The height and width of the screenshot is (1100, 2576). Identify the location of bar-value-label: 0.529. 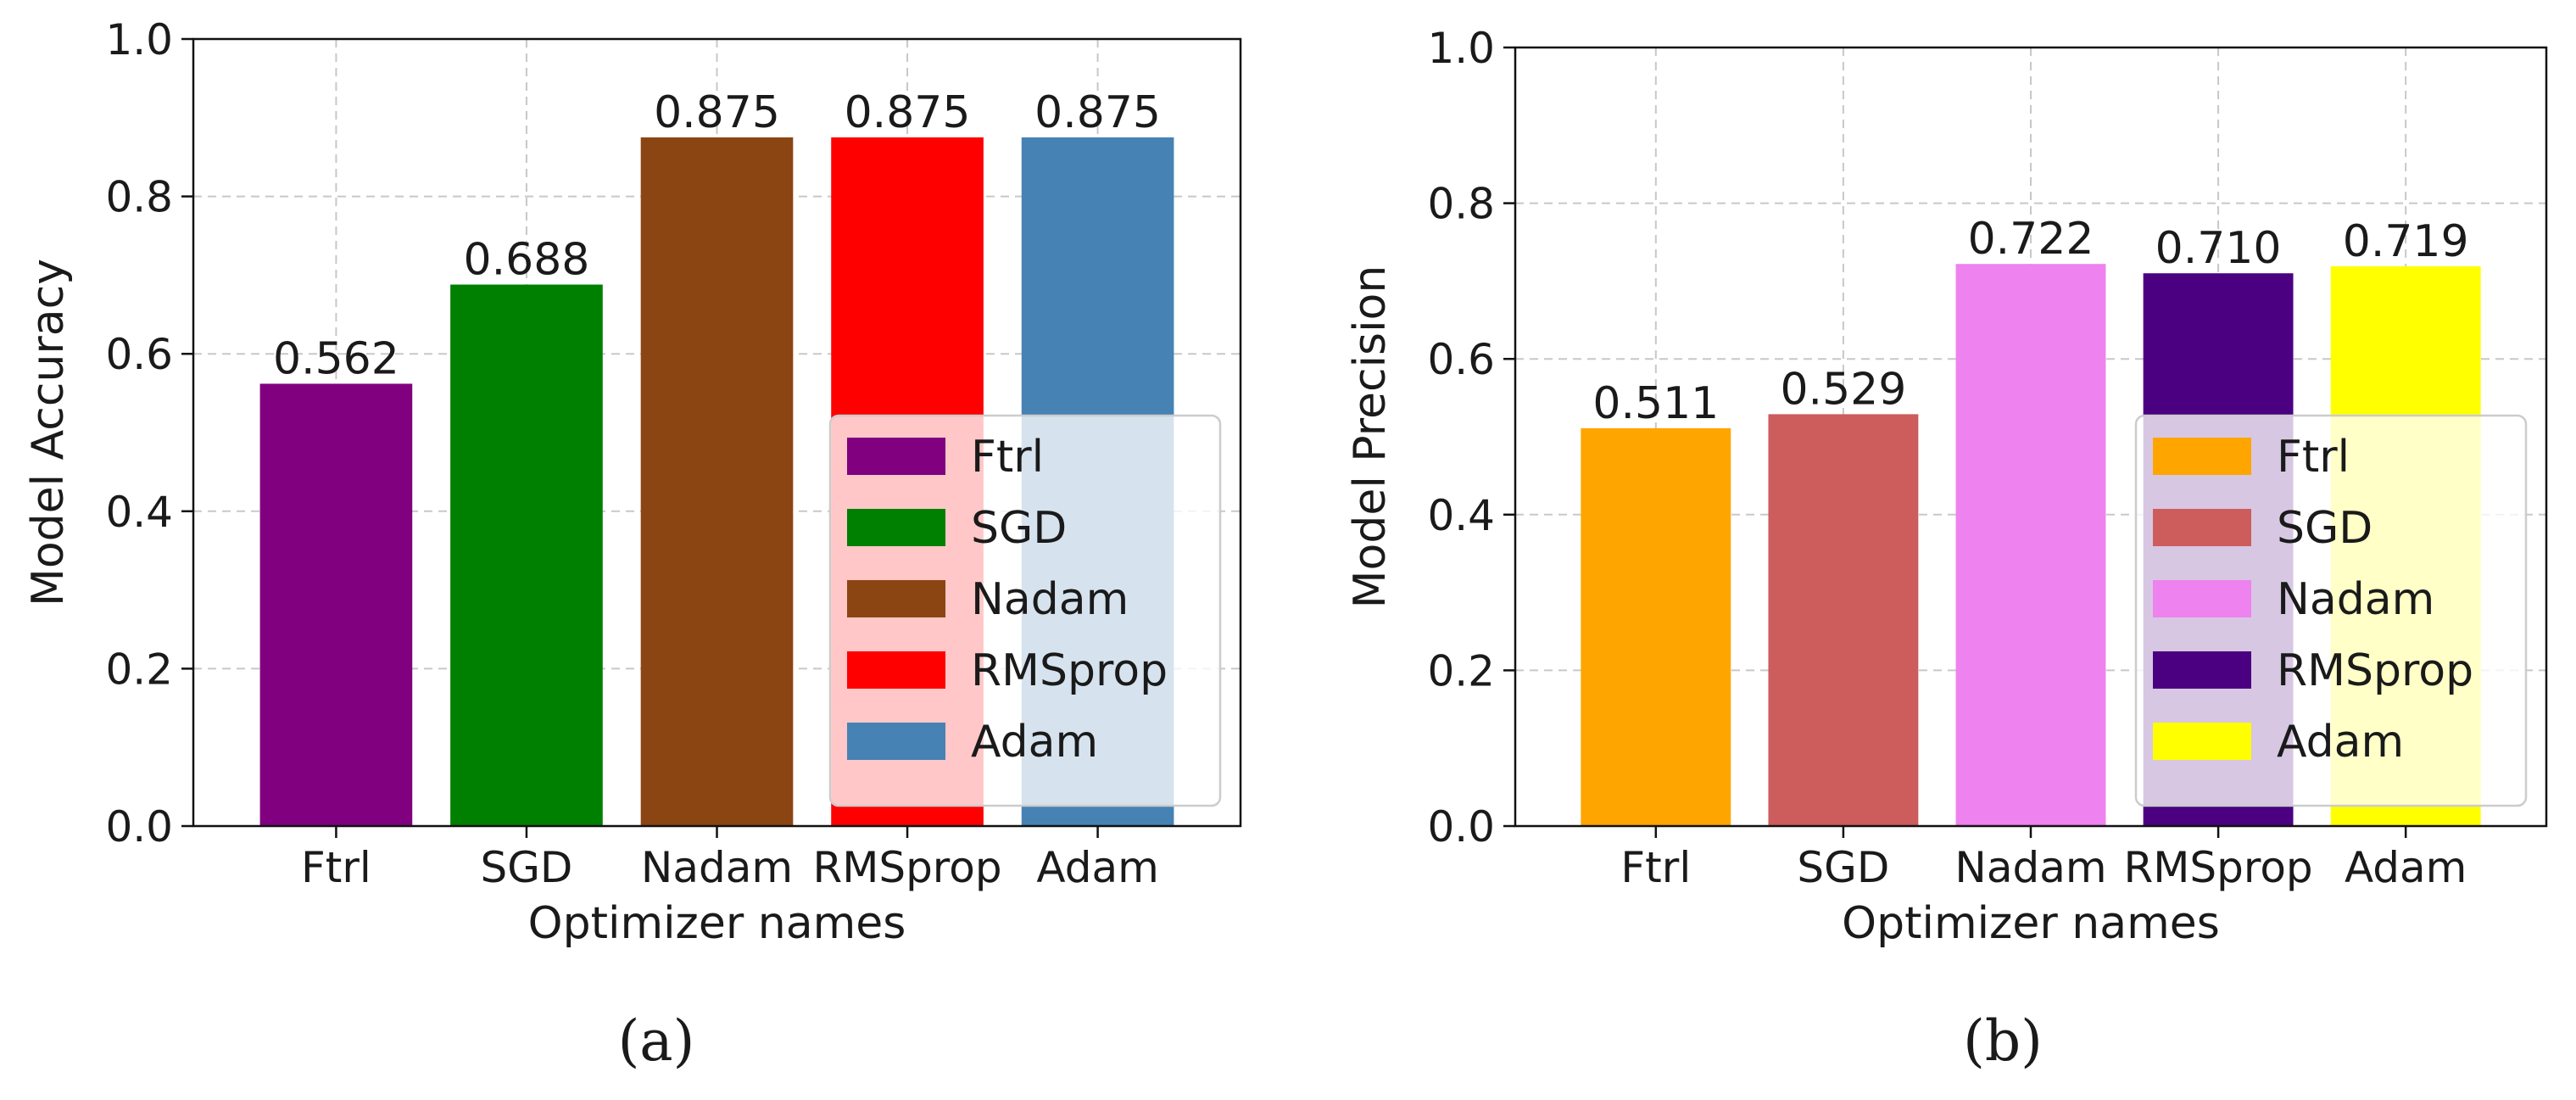
(1843, 389).